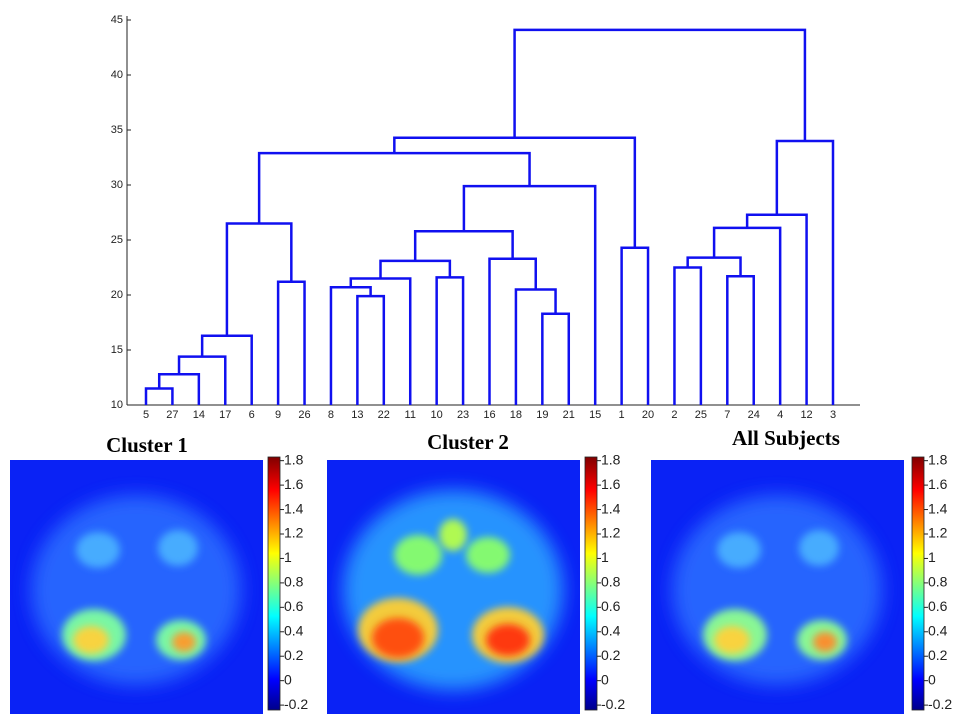 The height and width of the screenshot is (714, 957). Describe the element at coordinates (117, 295) in the screenshot. I see `y-tick-label: 20` at that location.